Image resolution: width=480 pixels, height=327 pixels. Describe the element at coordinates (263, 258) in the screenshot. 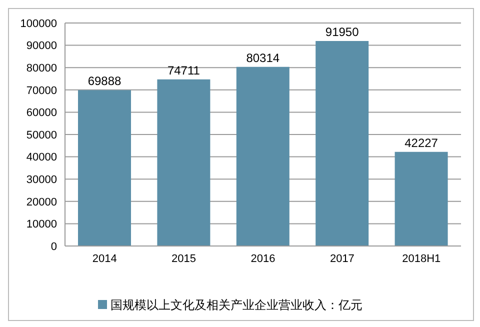

I see `x-tick-label: 2016` at that location.